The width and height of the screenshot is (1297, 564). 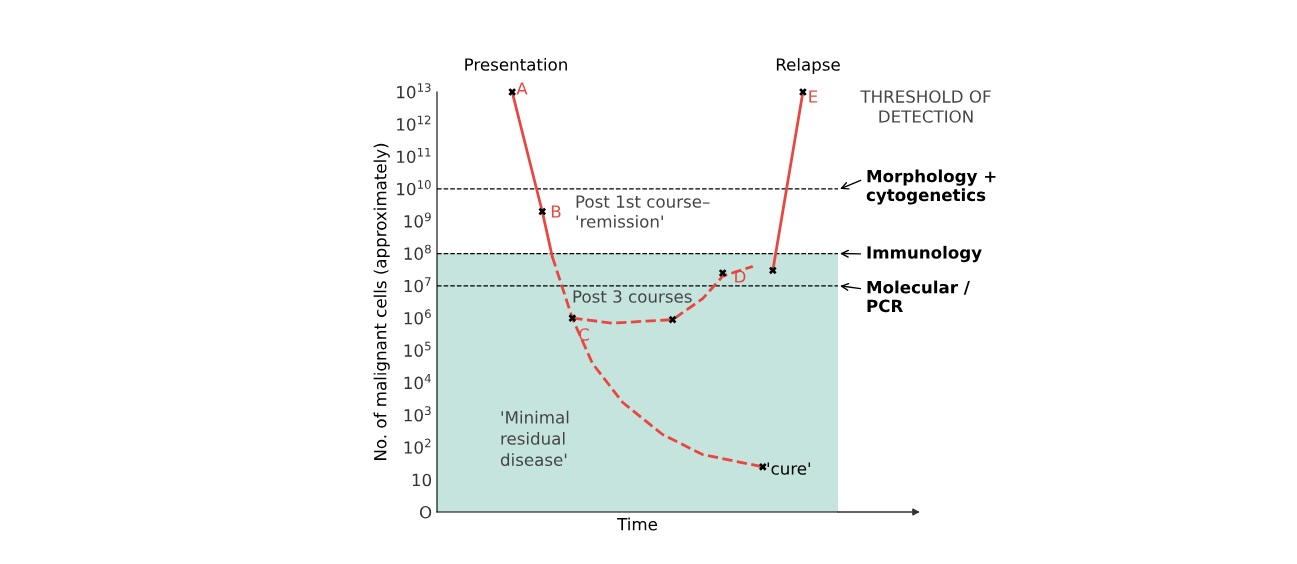 I want to click on y-tick-label: 10$^{7}$, so click(x=417, y=285).